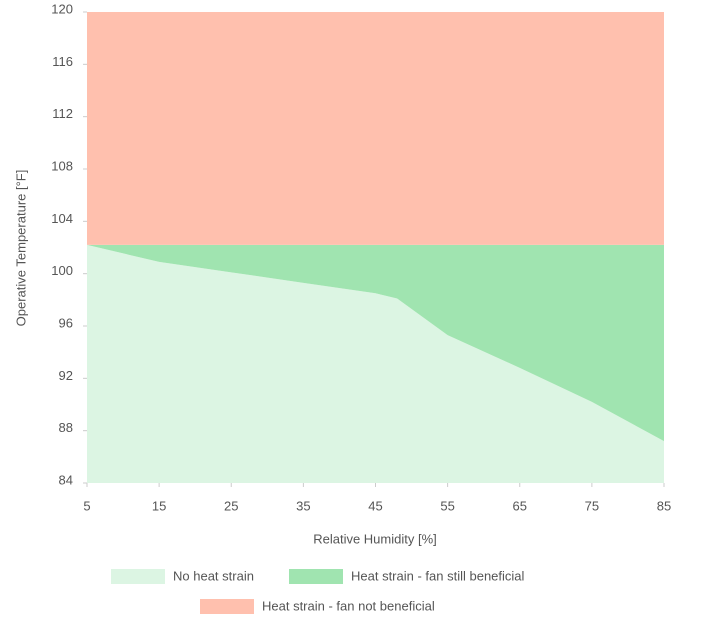  I want to click on x-tick-label: 35, so click(303, 505).